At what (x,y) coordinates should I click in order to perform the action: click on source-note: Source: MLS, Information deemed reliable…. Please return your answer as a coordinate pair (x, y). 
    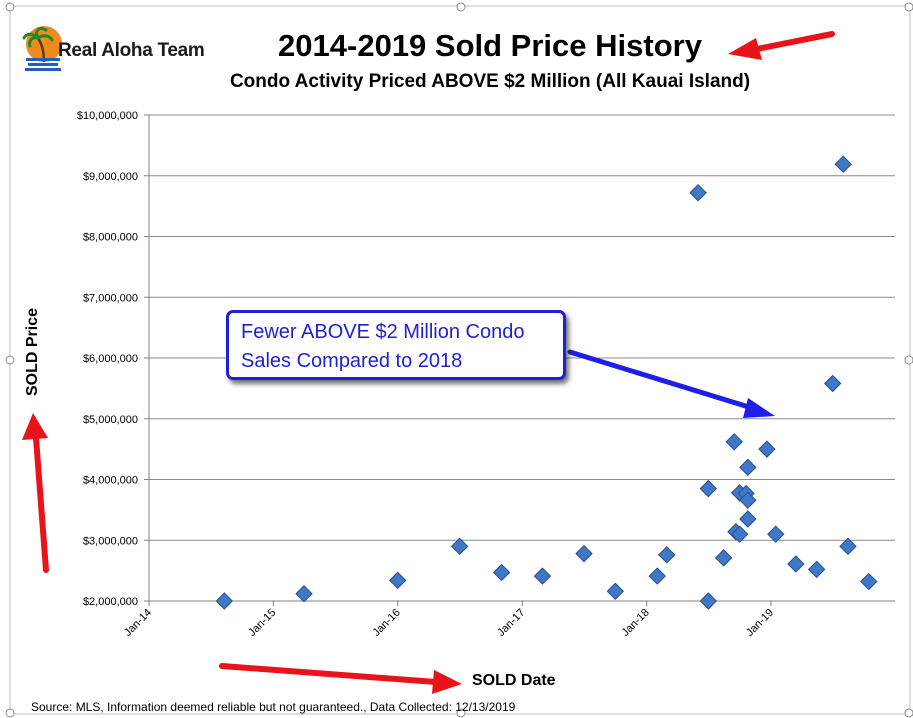
    Looking at the image, I should click on (273, 707).